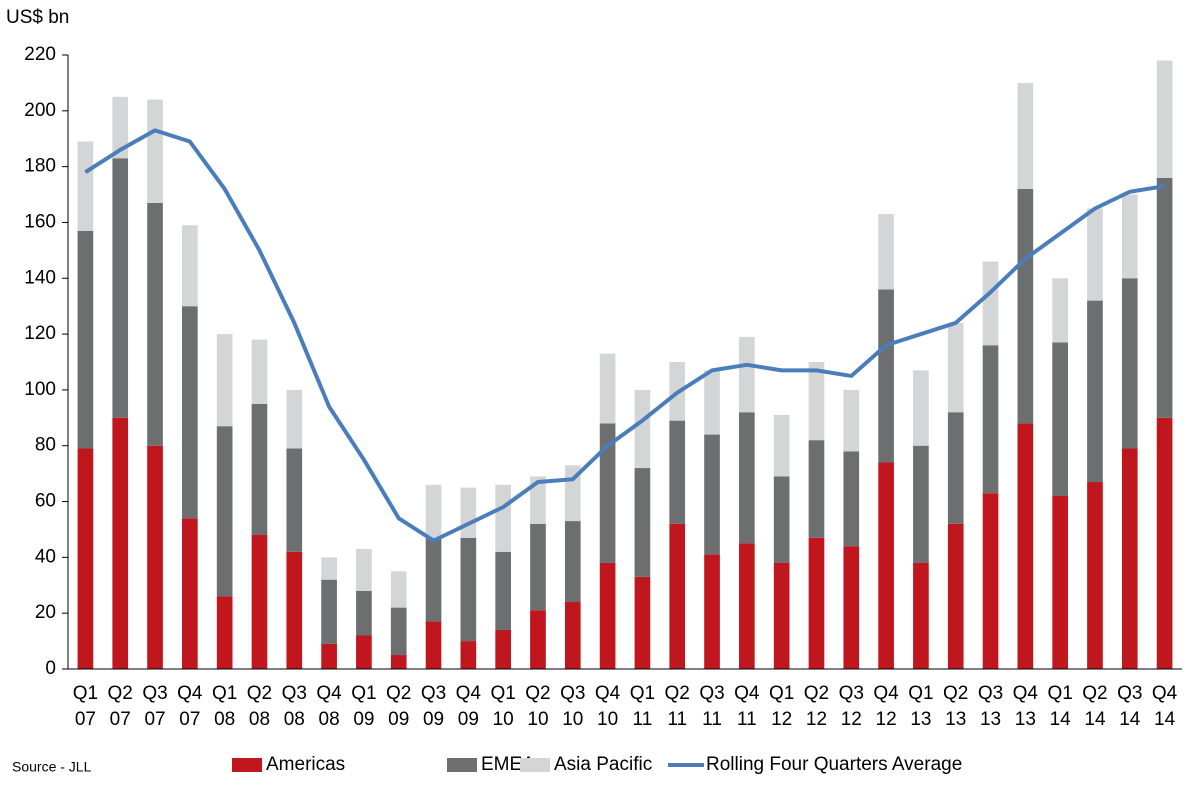 This screenshot has height=787, width=1200. Describe the element at coordinates (50, 668) in the screenshot. I see `y-tick-label: 0` at that location.